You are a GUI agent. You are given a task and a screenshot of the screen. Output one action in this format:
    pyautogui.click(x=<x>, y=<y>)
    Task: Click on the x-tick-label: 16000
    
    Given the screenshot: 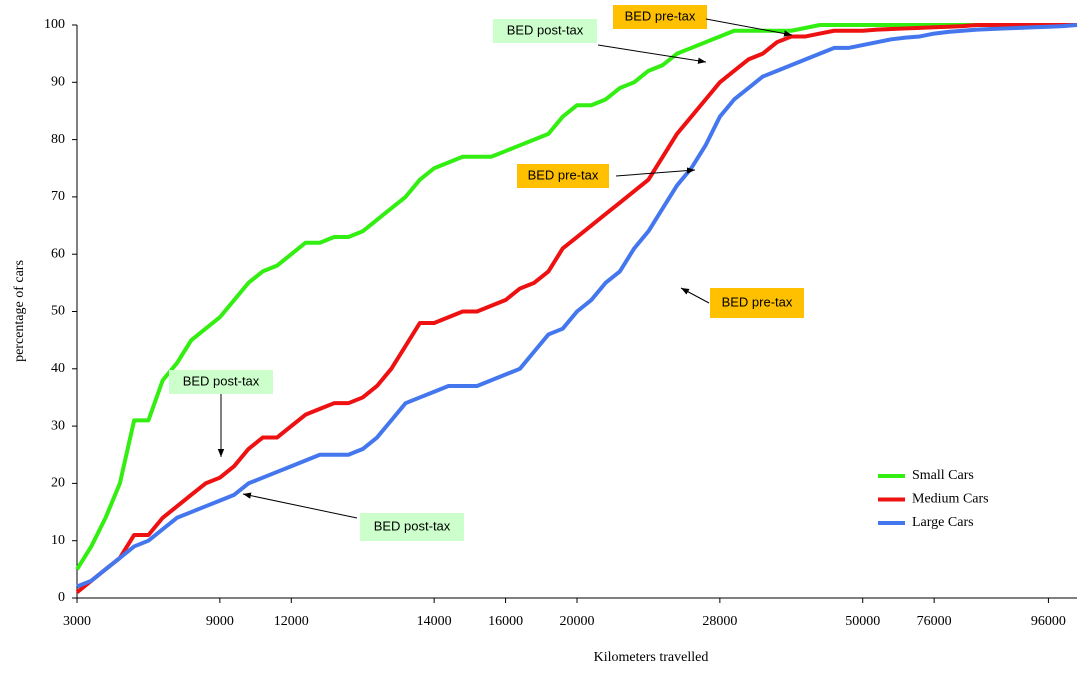 What is the action you would take?
    pyautogui.click(x=505, y=621)
    